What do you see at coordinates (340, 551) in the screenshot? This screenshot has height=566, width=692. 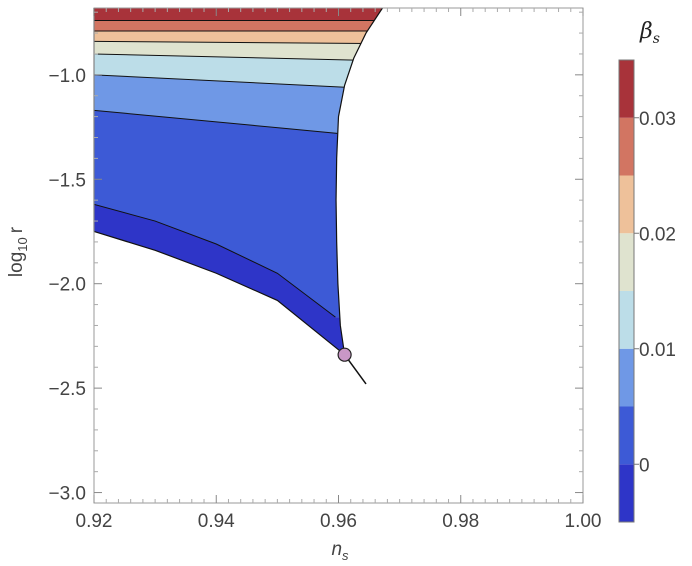 I see `x-axis-label: ns` at bounding box center [340, 551].